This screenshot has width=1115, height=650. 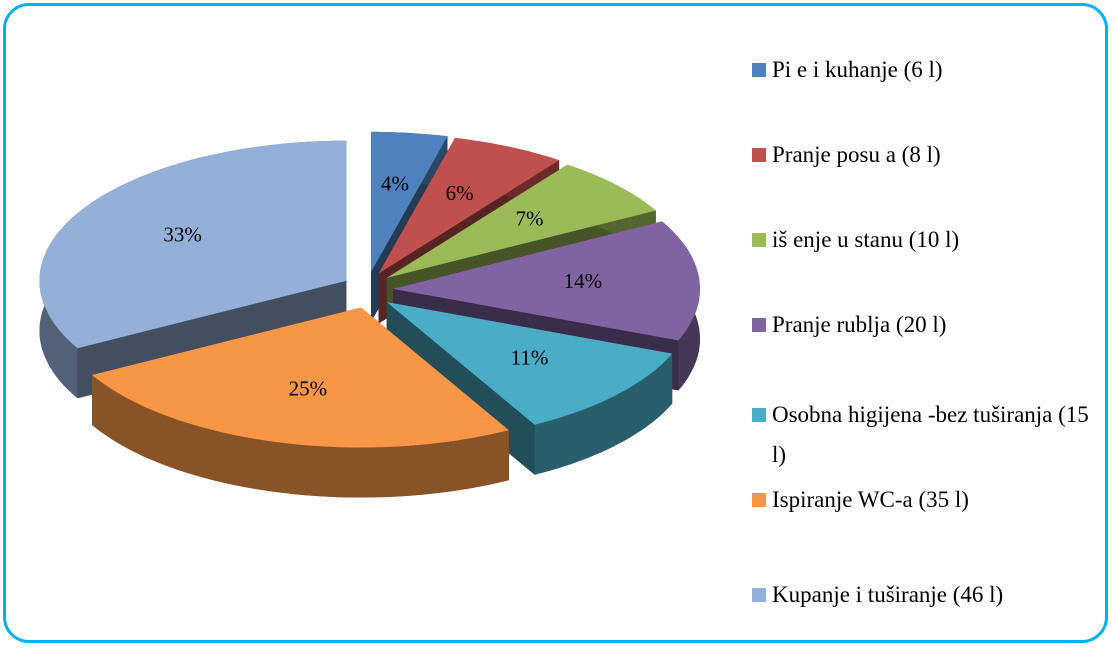 What do you see at coordinates (395, 184) in the screenshot?
I see `data-label: 4%` at bounding box center [395, 184].